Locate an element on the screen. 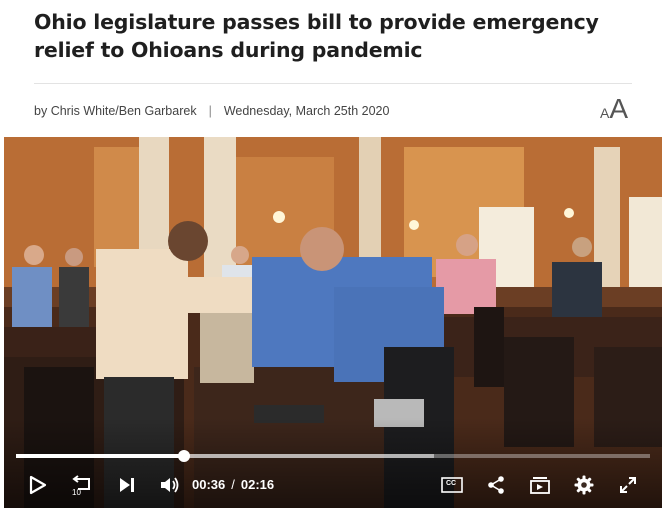 This screenshot has width=666, height=516. byline-prefix: by is located at coordinates (41, 111).